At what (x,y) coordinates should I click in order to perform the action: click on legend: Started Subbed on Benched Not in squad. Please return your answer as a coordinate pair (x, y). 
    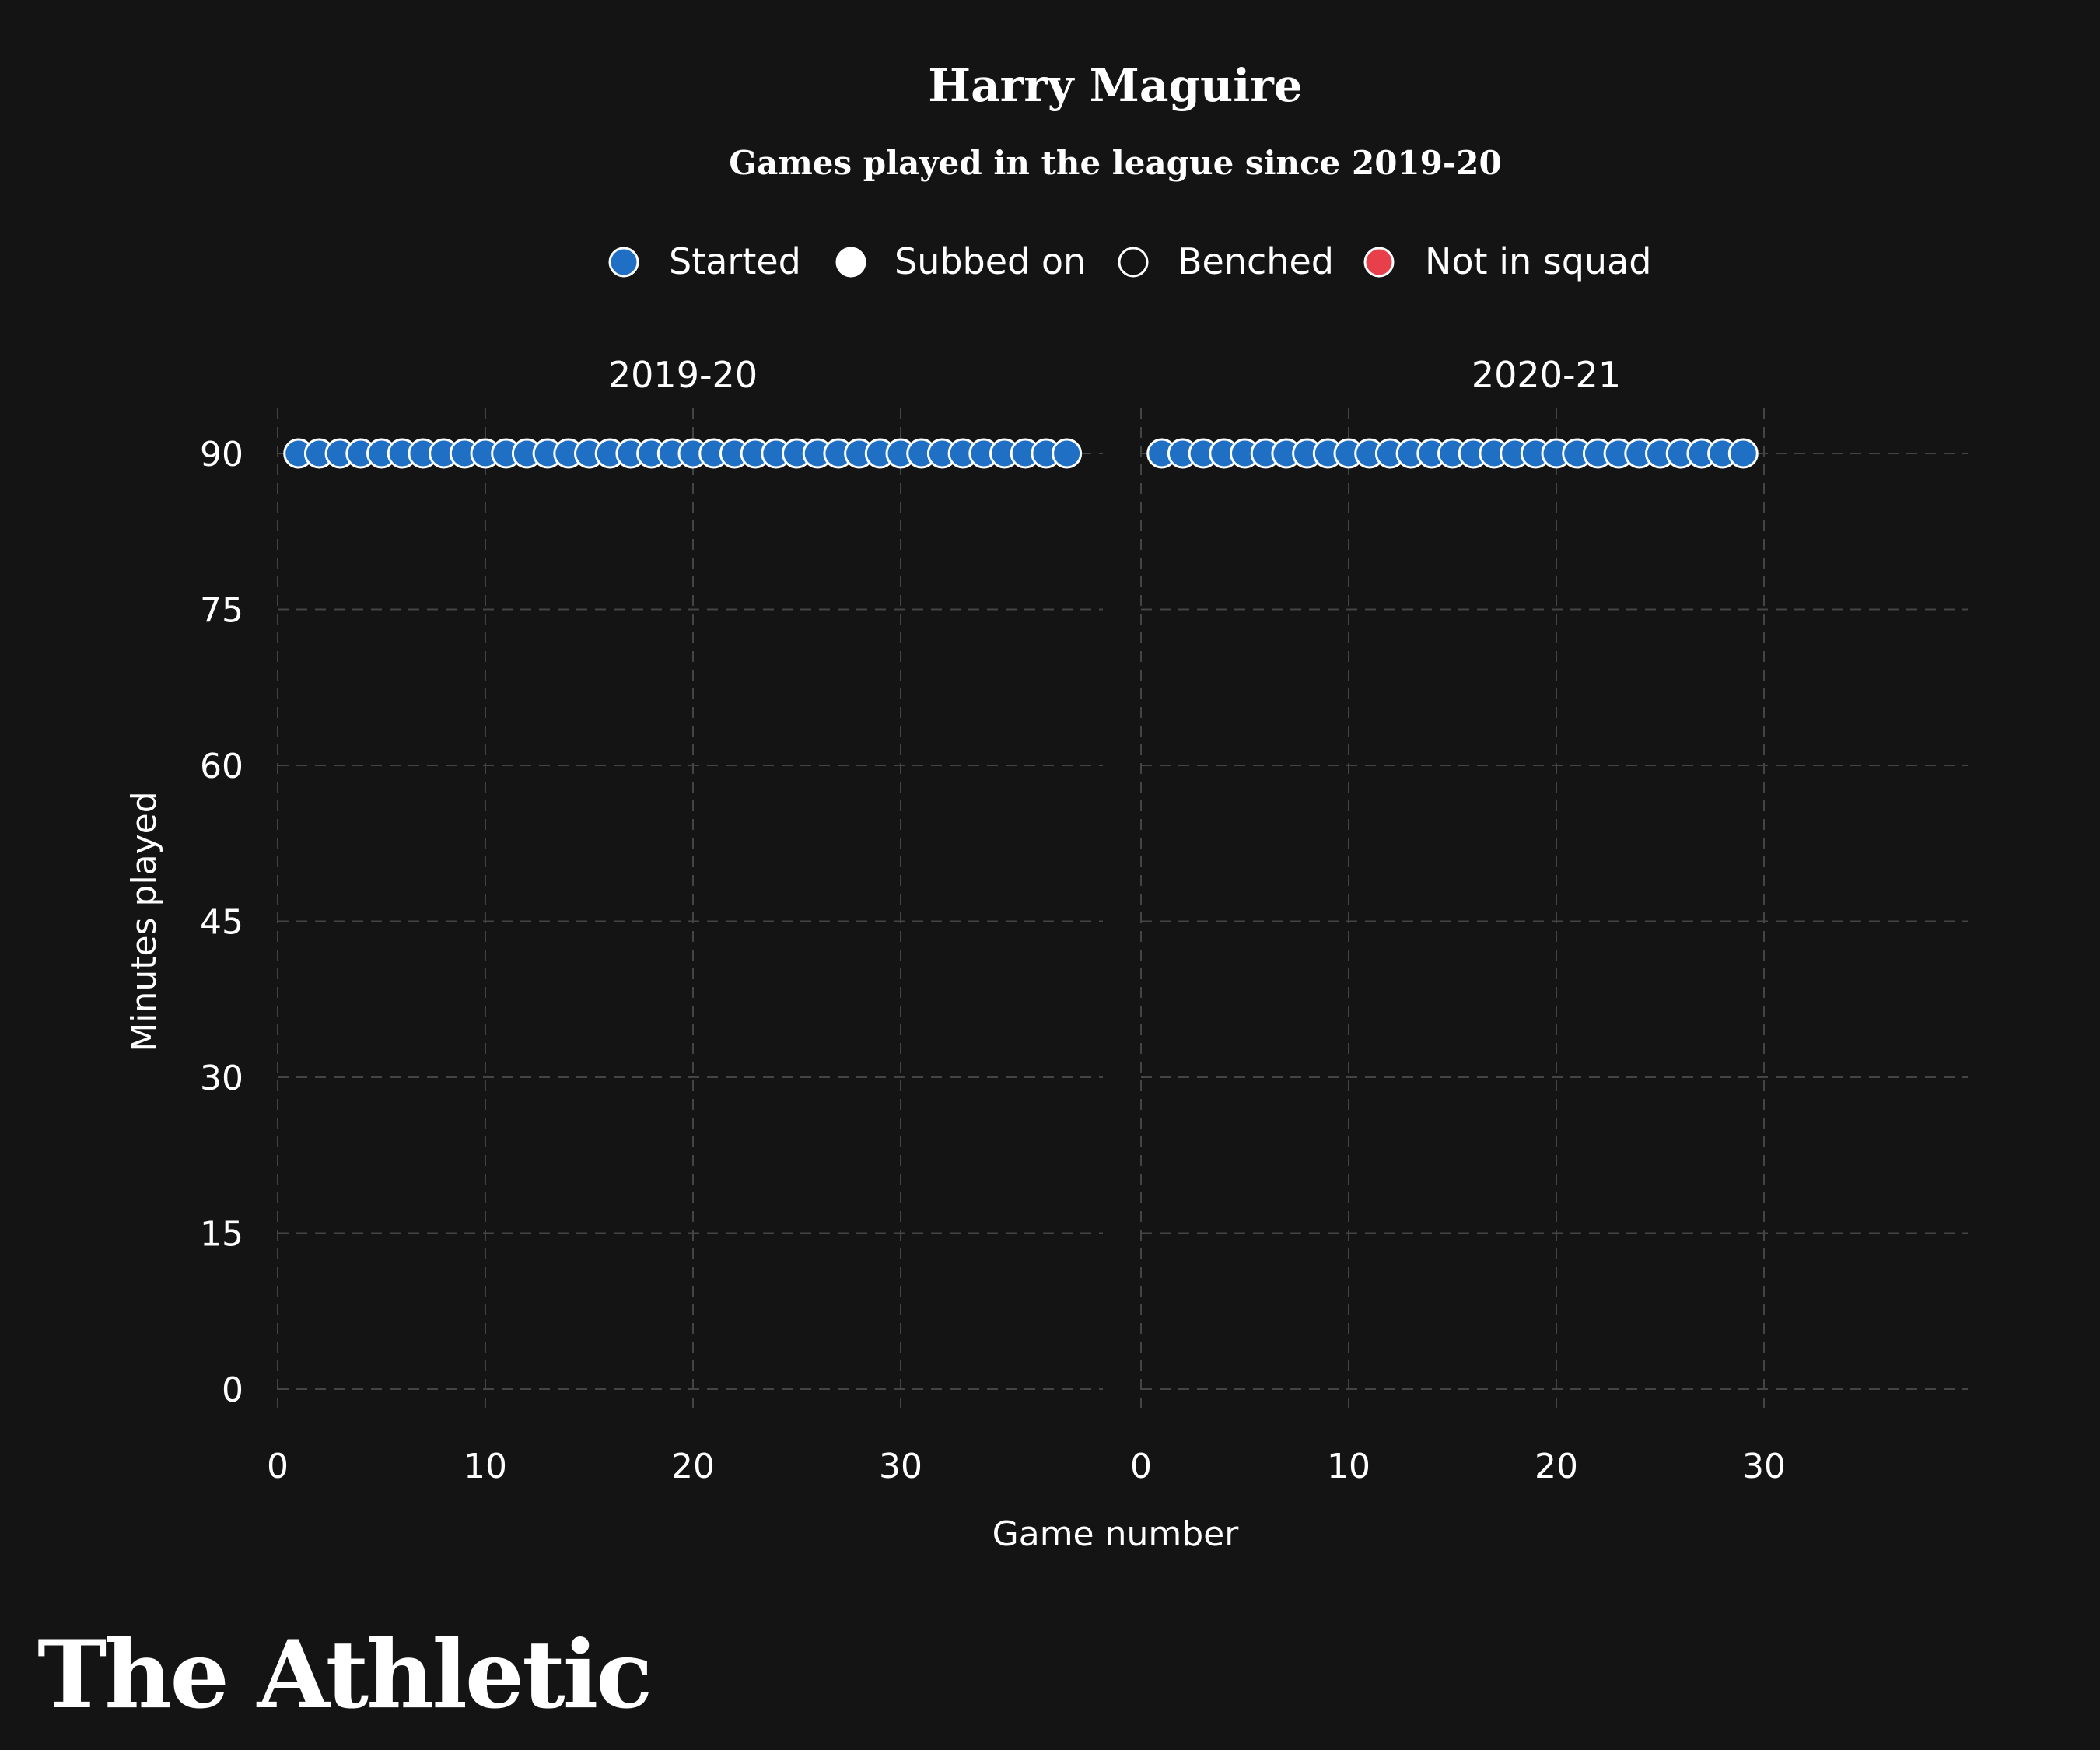
    Looking at the image, I should click on (1129, 261).